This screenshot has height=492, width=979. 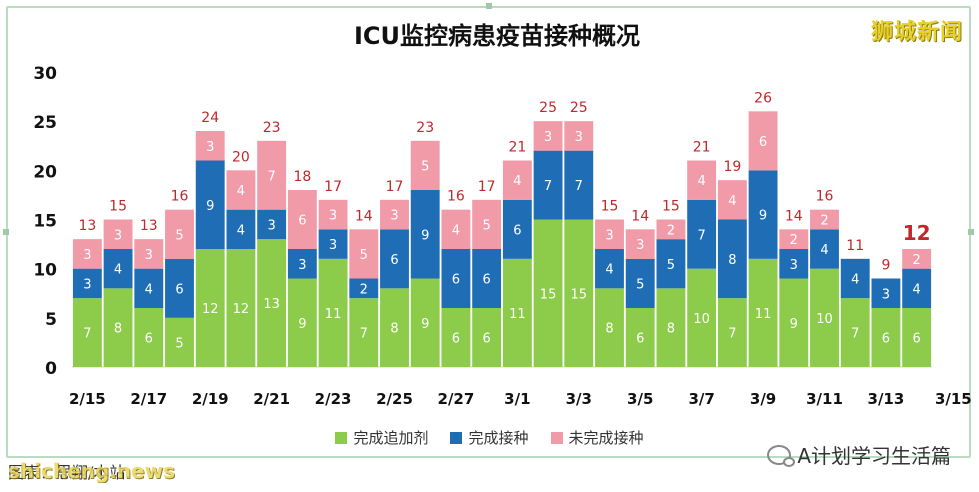 What do you see at coordinates (425, 324) in the screenshot?
I see `bar-booster-label: 9` at bounding box center [425, 324].